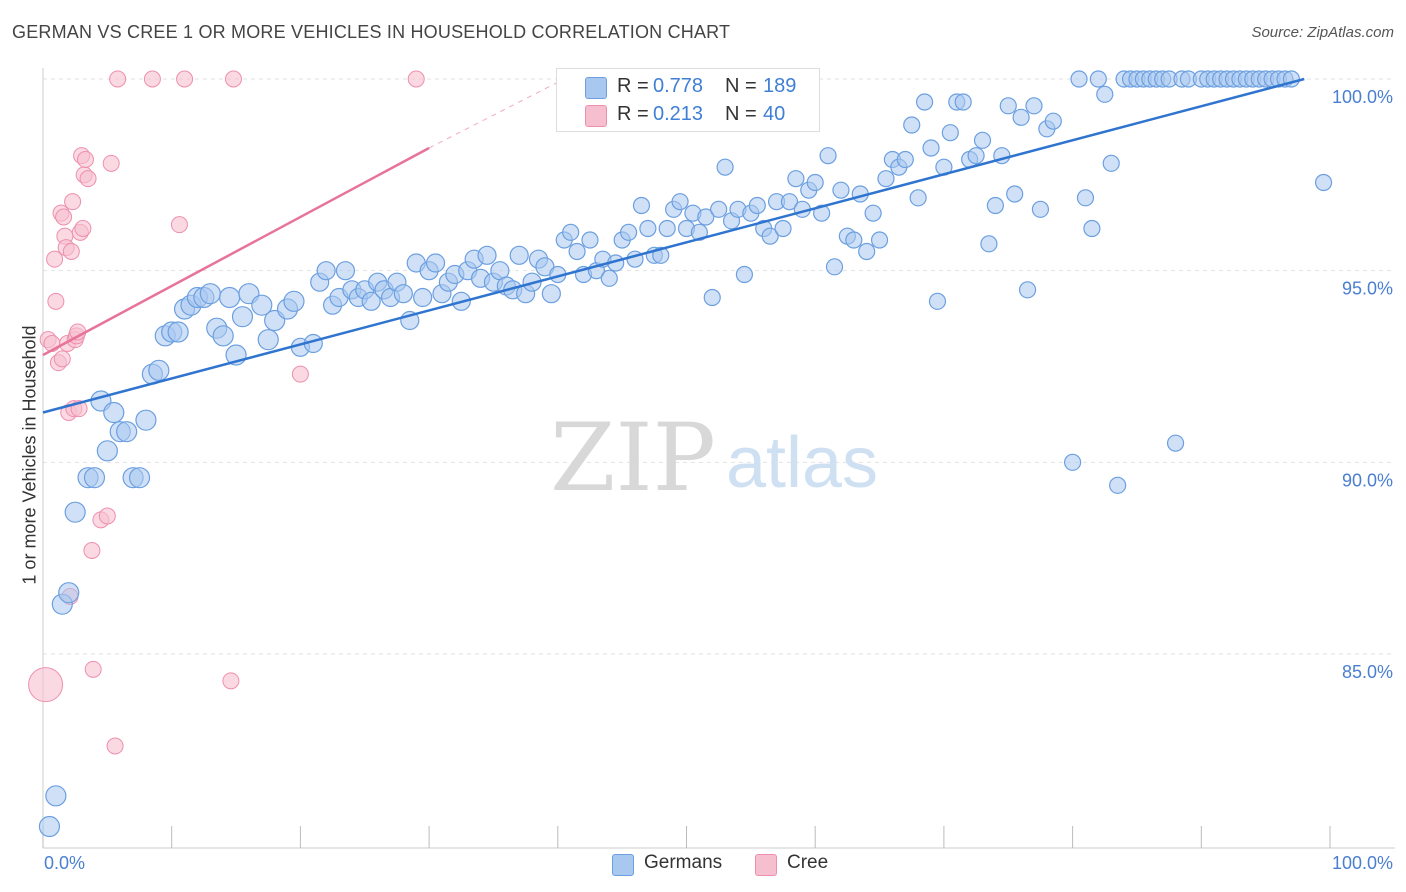 The width and height of the screenshot is (1406, 892). What do you see at coordinates (1362, 97) in the screenshot?
I see `y-tick-label: 100.0%` at bounding box center [1362, 97].